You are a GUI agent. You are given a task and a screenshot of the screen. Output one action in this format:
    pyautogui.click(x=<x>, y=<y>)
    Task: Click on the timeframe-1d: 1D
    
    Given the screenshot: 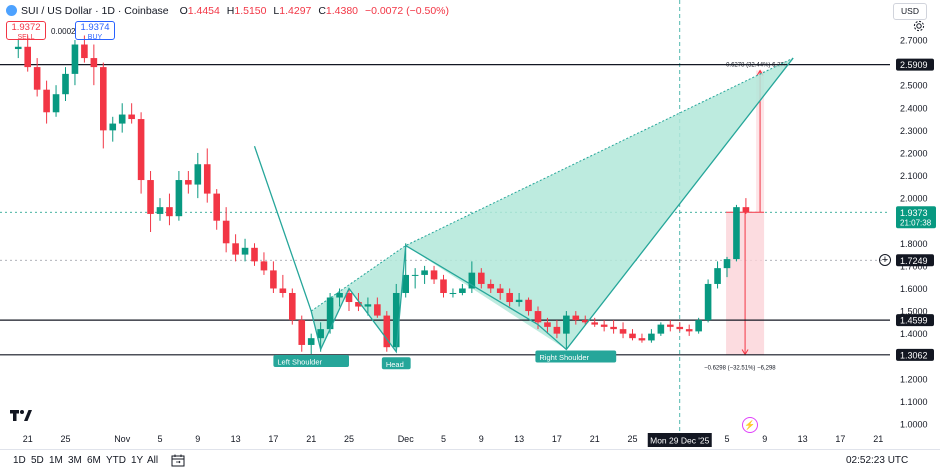 What is the action you would take?
    pyautogui.click(x=19, y=460)
    